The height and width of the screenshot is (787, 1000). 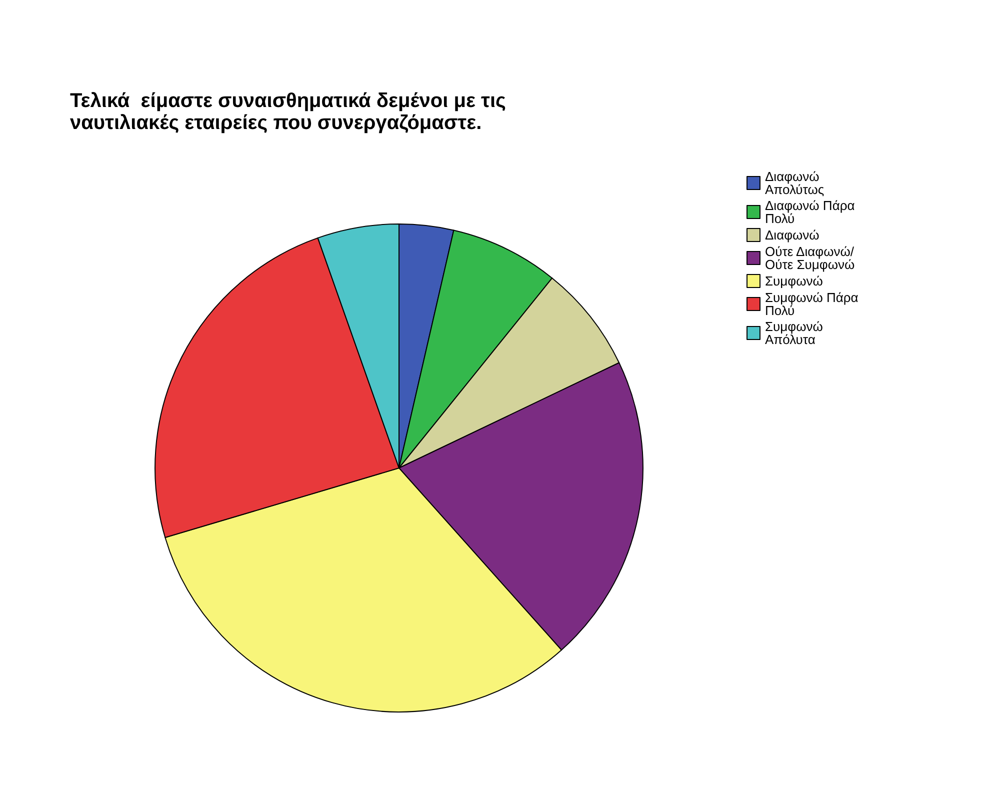 I want to click on legend-label: Συμφωνώ Απόλυτα, so click(x=795, y=333).